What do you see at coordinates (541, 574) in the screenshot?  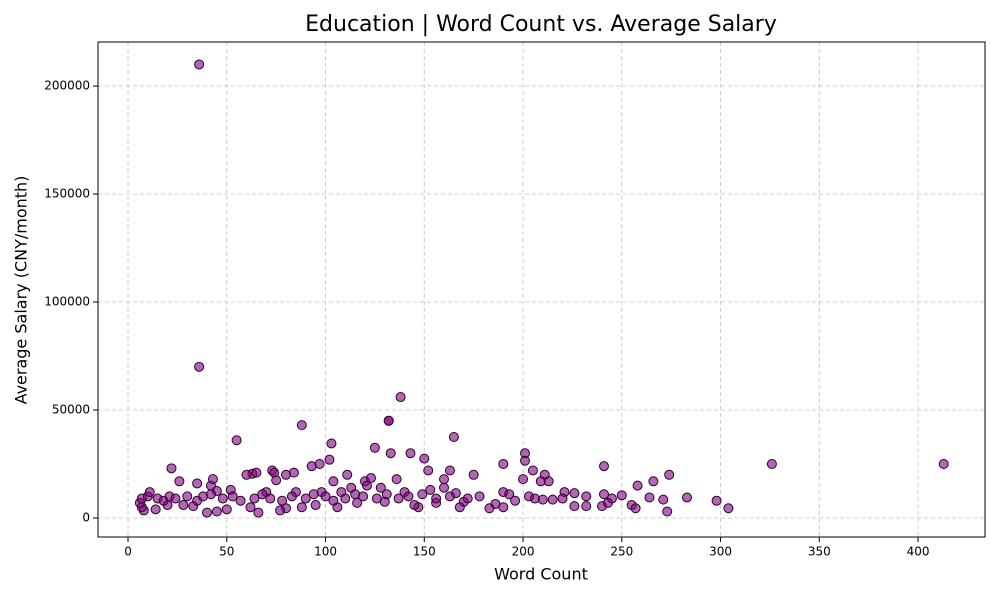 I see `x-axis-label: Word Count` at bounding box center [541, 574].